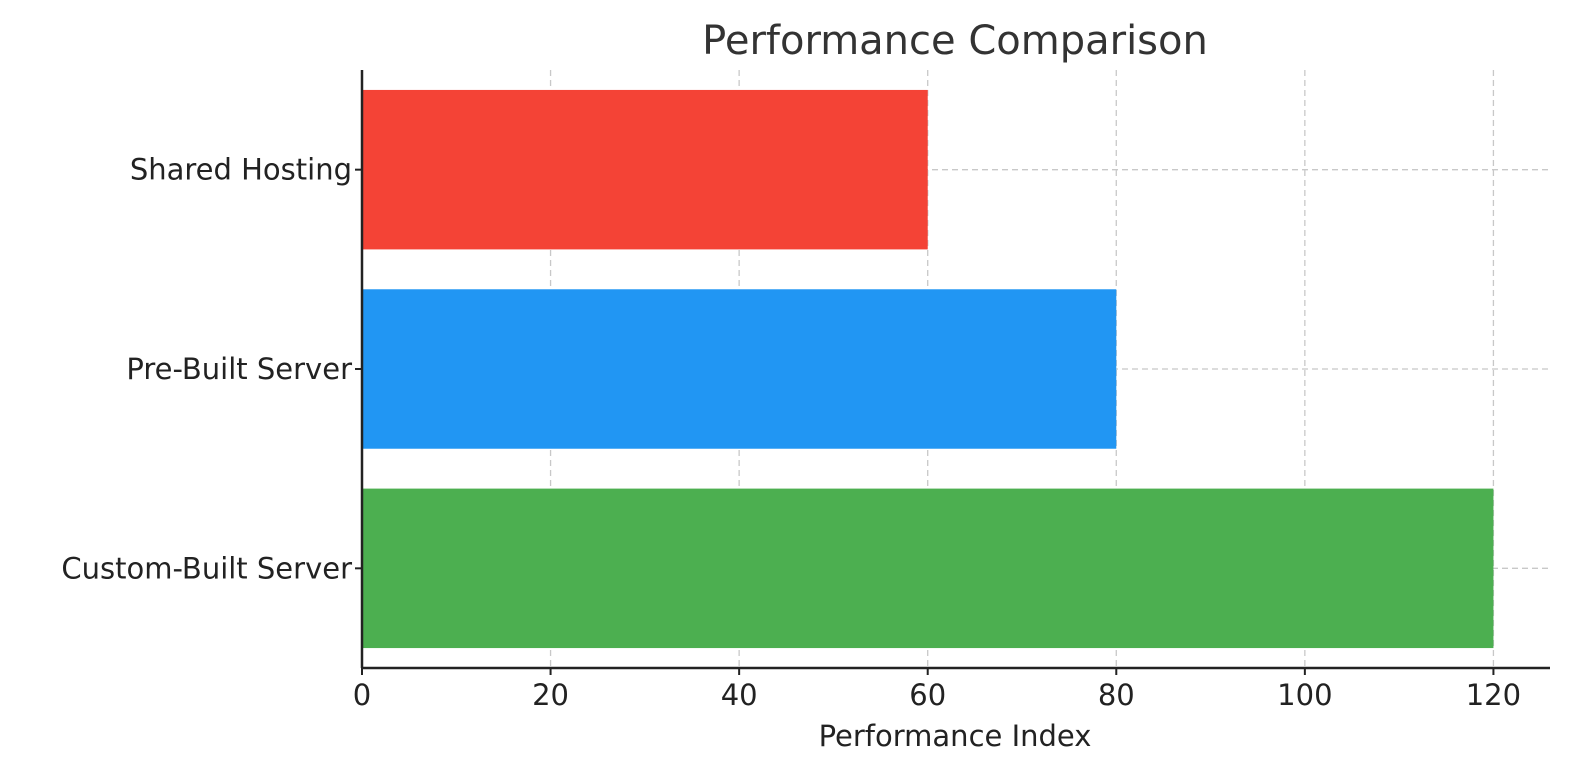 Image resolution: width=1580 pixels, height=780 pixels. I want to click on x-tick-label: 0, so click(362, 695).